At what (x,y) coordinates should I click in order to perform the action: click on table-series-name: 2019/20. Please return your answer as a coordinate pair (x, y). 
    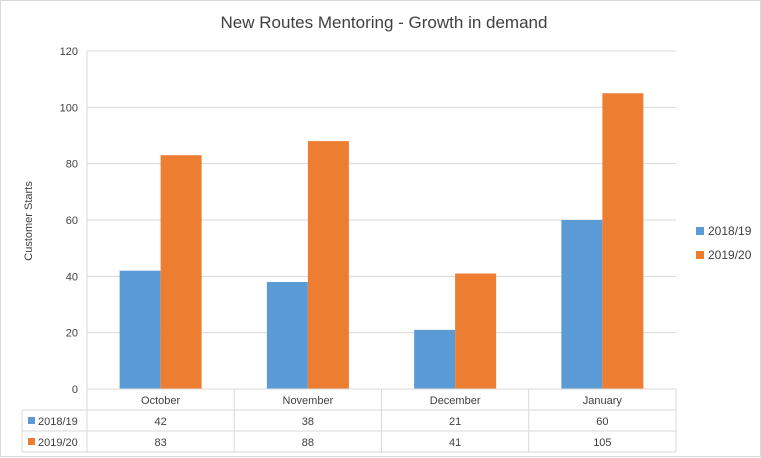
    Looking at the image, I should click on (58, 443).